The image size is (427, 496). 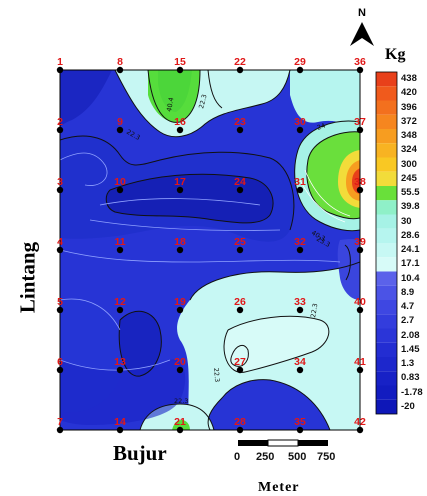 What do you see at coordinates (240, 302) in the screenshot?
I see `station-label: 26` at bounding box center [240, 302].